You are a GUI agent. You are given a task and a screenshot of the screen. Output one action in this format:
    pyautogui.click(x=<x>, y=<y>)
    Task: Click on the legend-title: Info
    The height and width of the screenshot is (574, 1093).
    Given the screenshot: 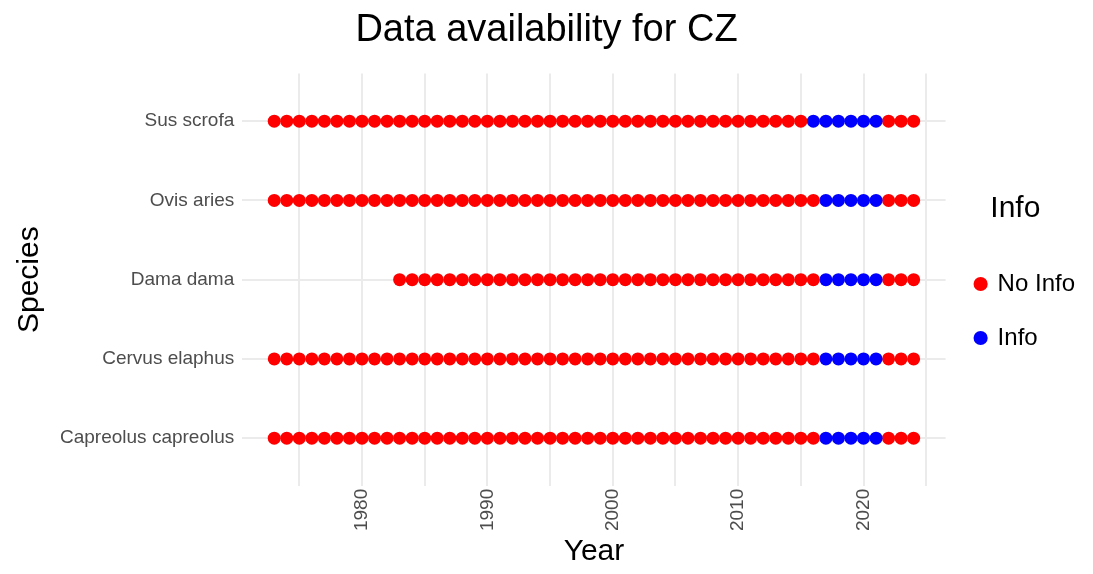 What is the action you would take?
    pyautogui.click(x=1015, y=207)
    